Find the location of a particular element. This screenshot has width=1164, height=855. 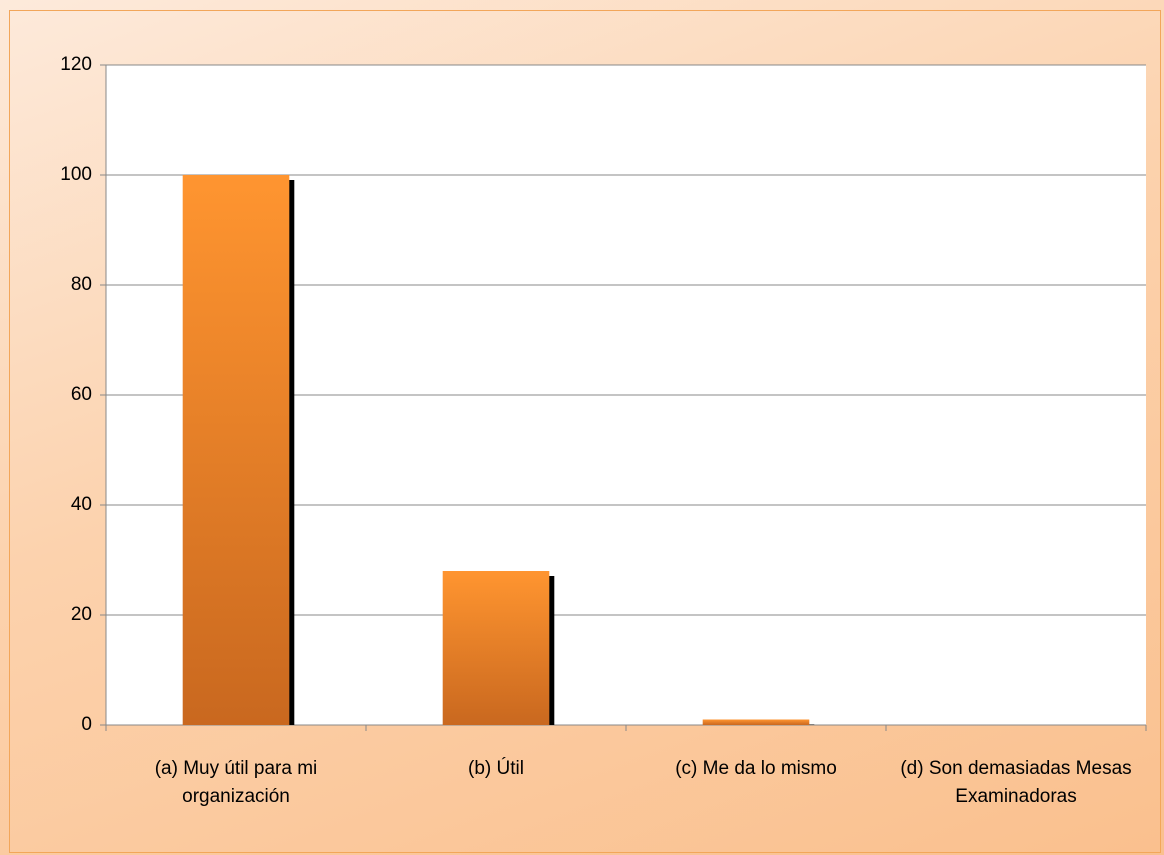

y-tick-label: 120 is located at coordinates (76, 64).